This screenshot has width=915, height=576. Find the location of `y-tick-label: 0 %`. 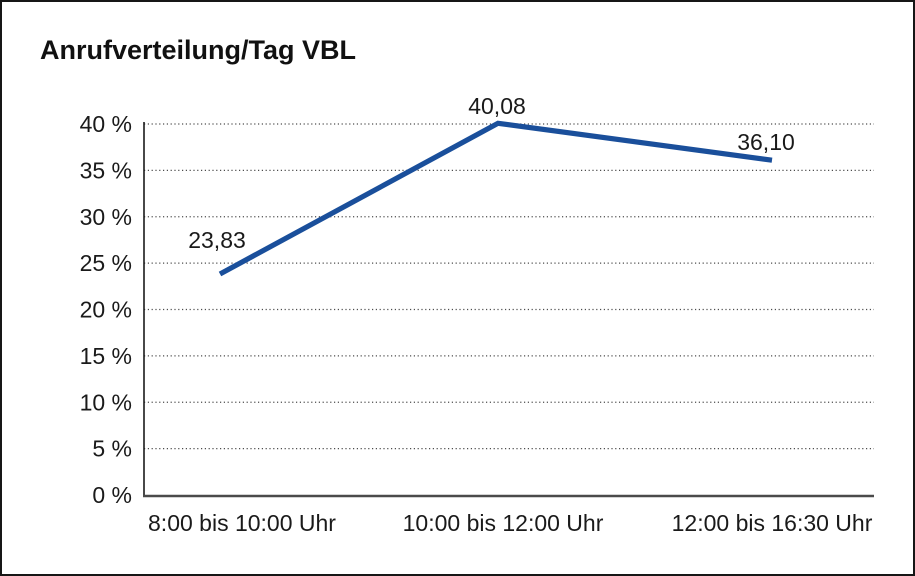

y-tick-label: 0 % is located at coordinates (112, 495).